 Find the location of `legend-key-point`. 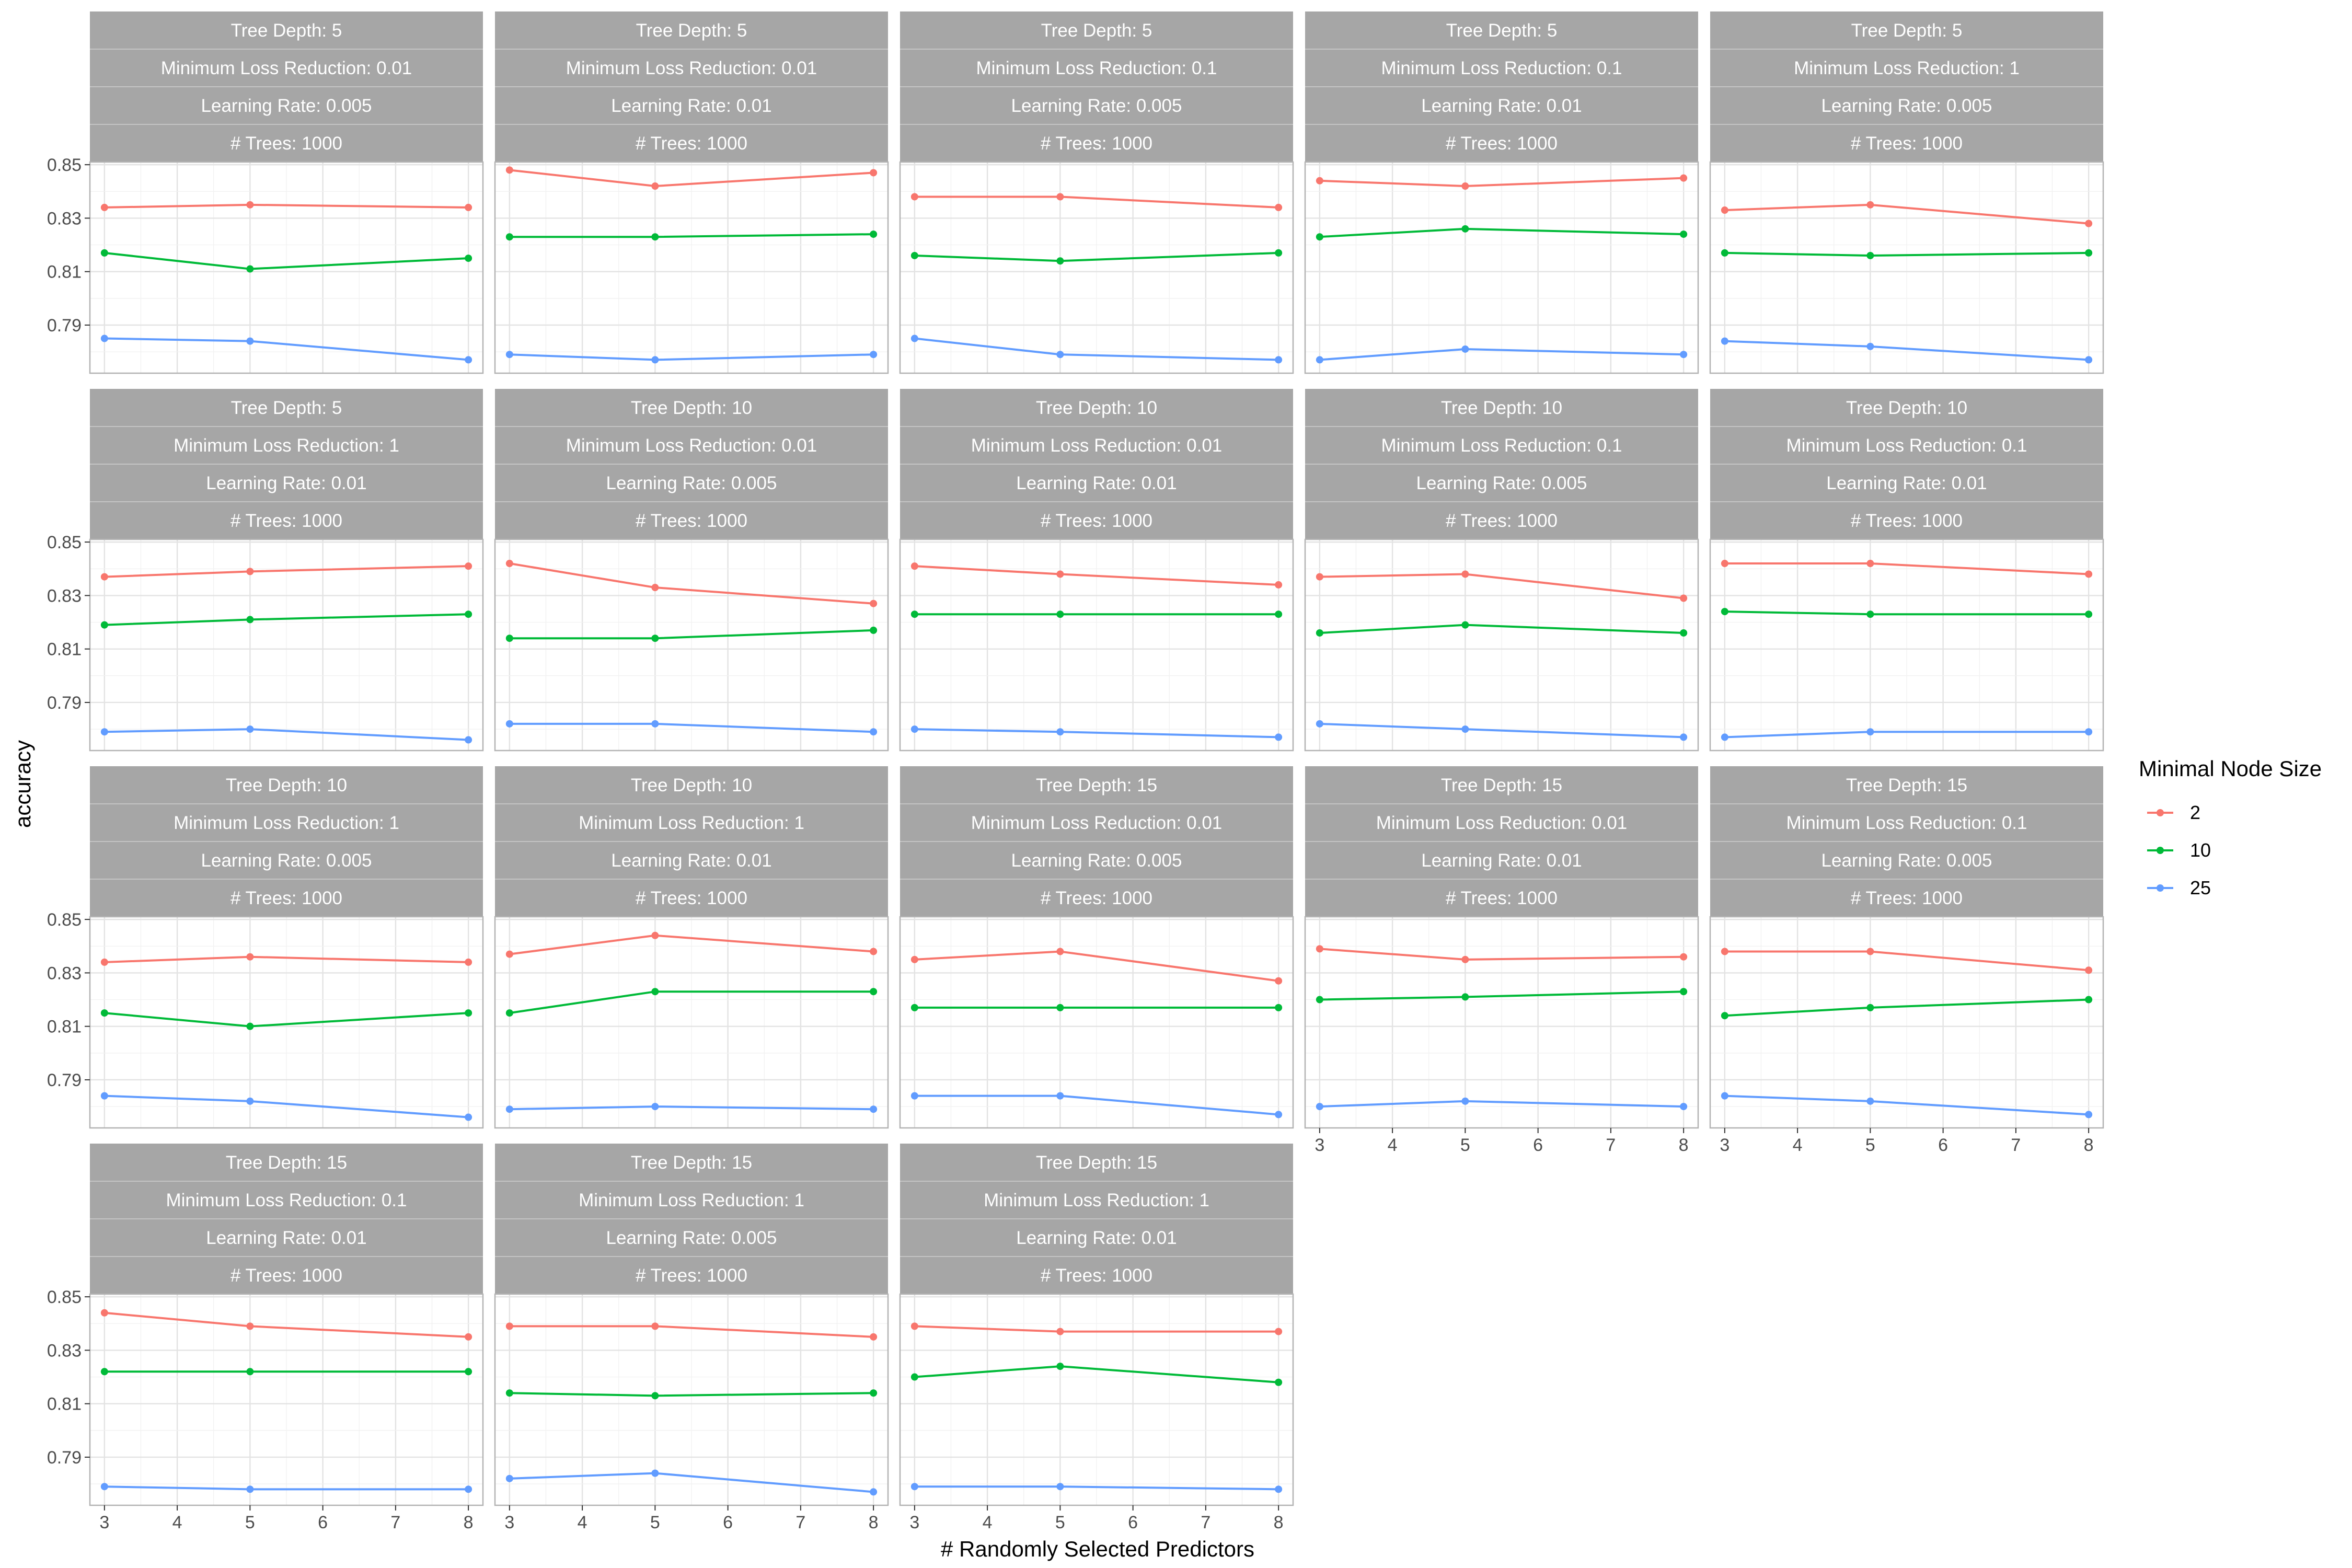

legend-key-point is located at coordinates (2160, 812).